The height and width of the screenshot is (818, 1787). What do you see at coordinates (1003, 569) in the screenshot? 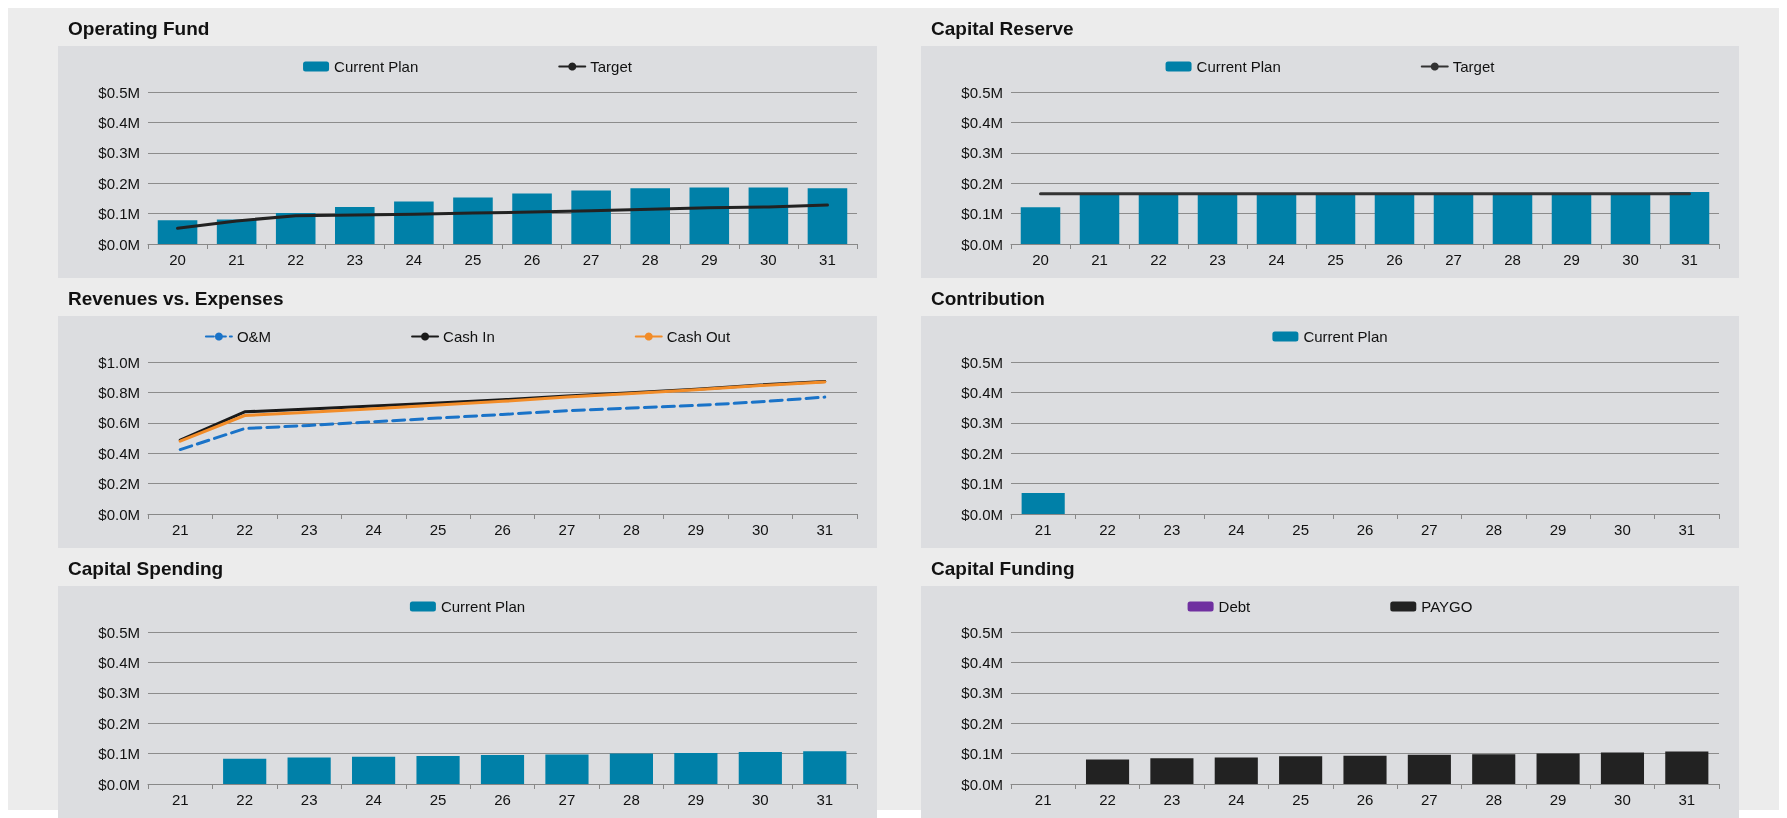
I see `chart-title: Capital Funding` at bounding box center [1003, 569].